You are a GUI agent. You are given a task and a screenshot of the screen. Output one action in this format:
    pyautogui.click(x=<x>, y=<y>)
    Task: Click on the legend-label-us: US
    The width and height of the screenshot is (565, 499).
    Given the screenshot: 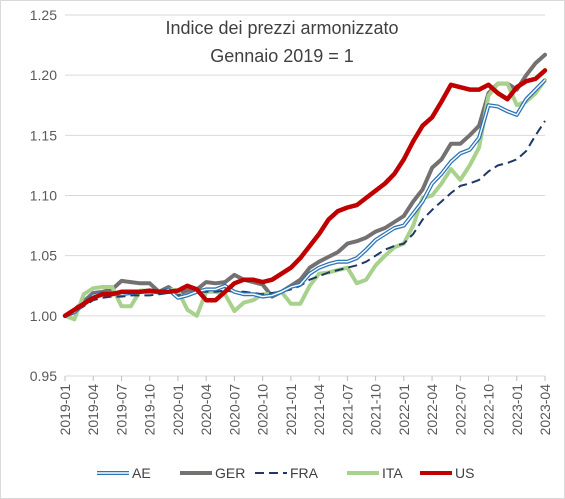 What is the action you would take?
    pyautogui.click(x=464, y=473)
    